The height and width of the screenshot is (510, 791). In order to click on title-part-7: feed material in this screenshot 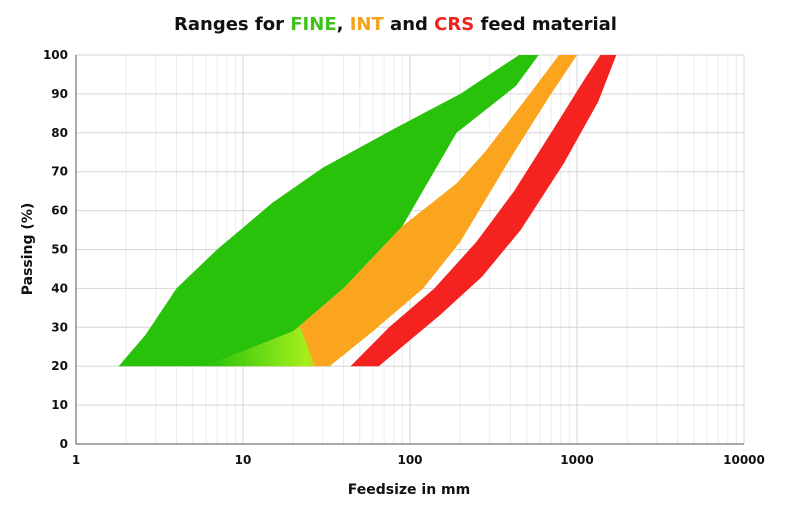, I will do `click(545, 24)`.